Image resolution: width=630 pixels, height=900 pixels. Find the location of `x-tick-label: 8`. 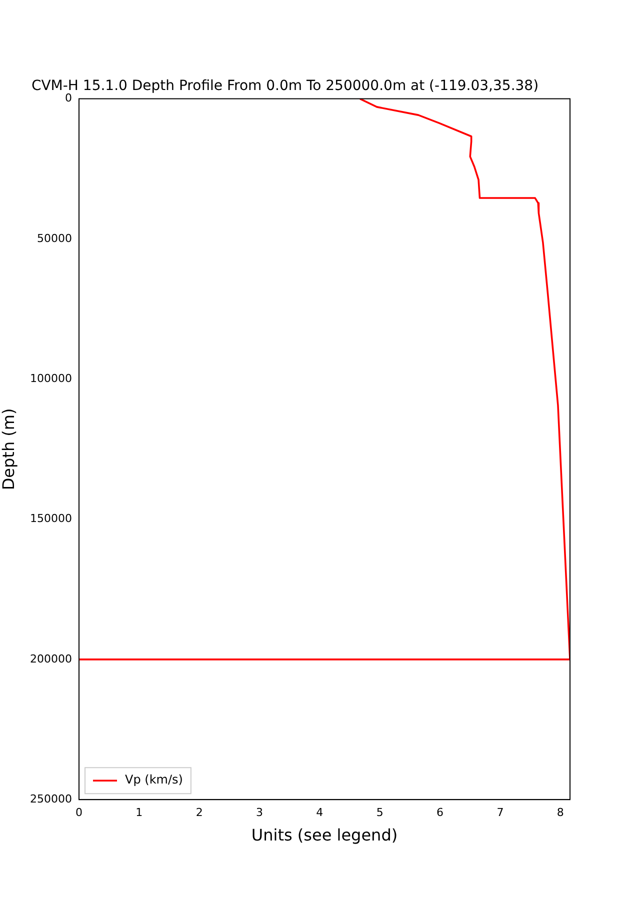

x-tick-label: 8 is located at coordinates (560, 813).